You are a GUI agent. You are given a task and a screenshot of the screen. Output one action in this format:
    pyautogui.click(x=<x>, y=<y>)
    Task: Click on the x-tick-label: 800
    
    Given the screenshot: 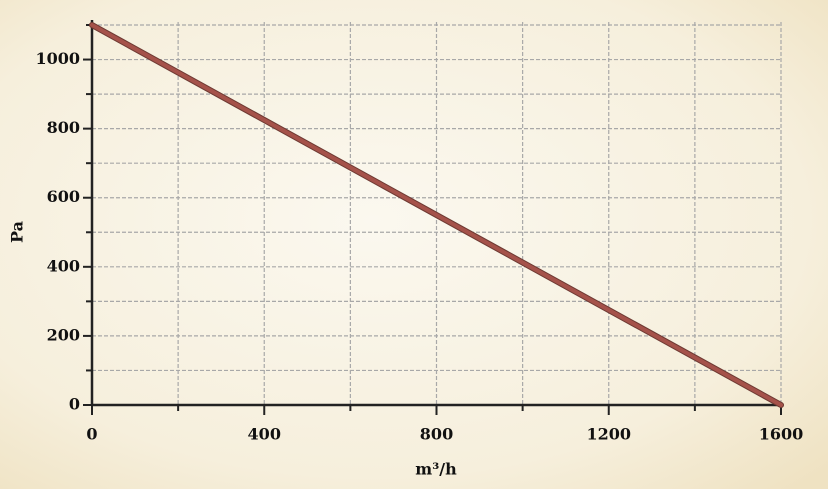 What is the action you would take?
    pyautogui.click(x=436, y=434)
    